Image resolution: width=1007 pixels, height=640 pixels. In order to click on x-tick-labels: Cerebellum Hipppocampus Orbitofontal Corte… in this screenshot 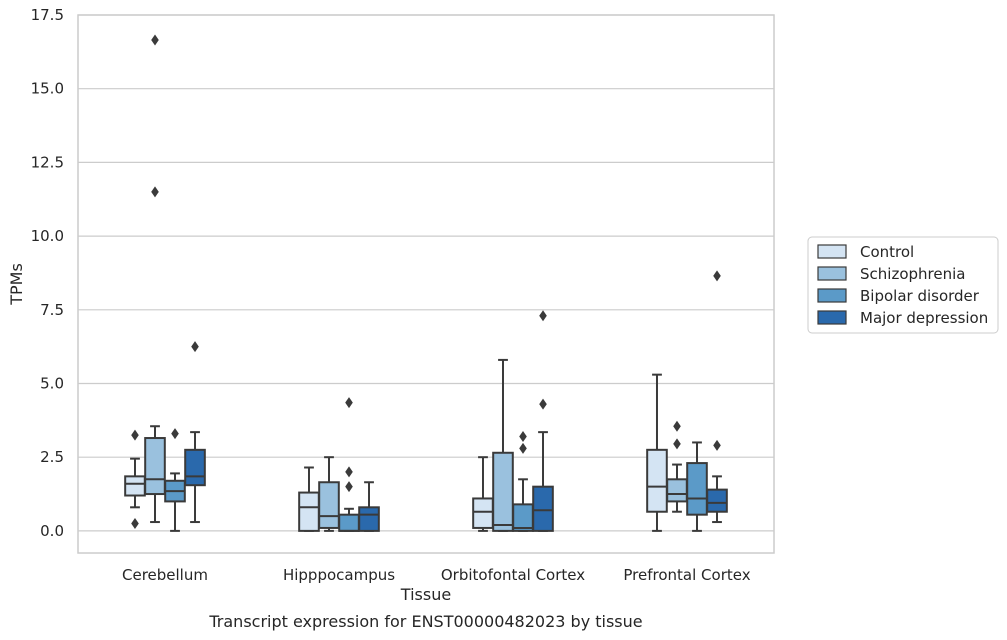, I will do `click(436, 575)`.